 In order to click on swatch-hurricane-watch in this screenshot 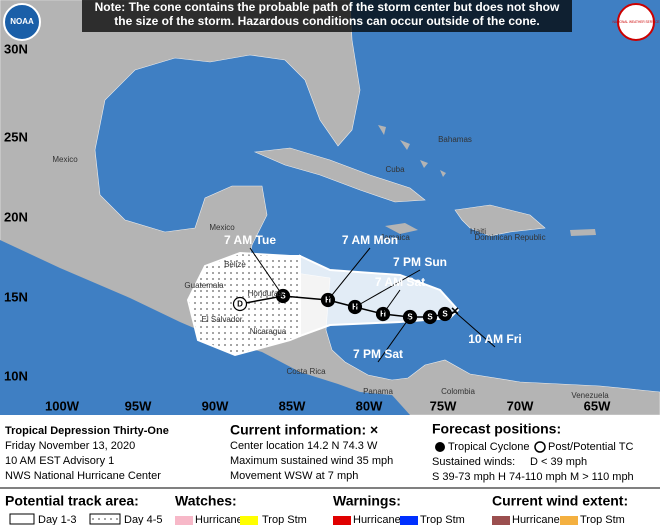, I will do `click(184, 520)`.